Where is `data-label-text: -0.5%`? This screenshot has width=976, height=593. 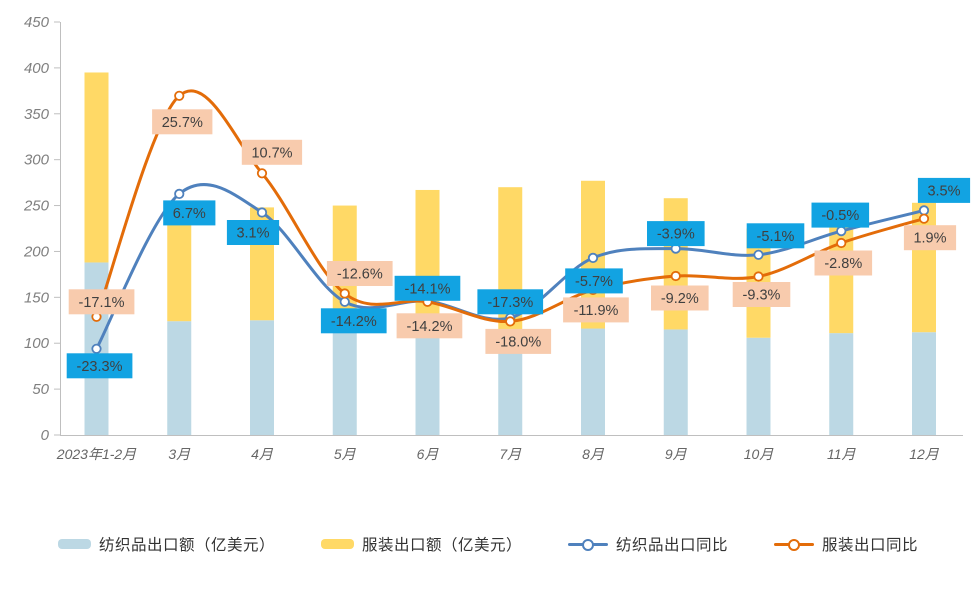
data-label-text: -0.5% is located at coordinates (840, 216).